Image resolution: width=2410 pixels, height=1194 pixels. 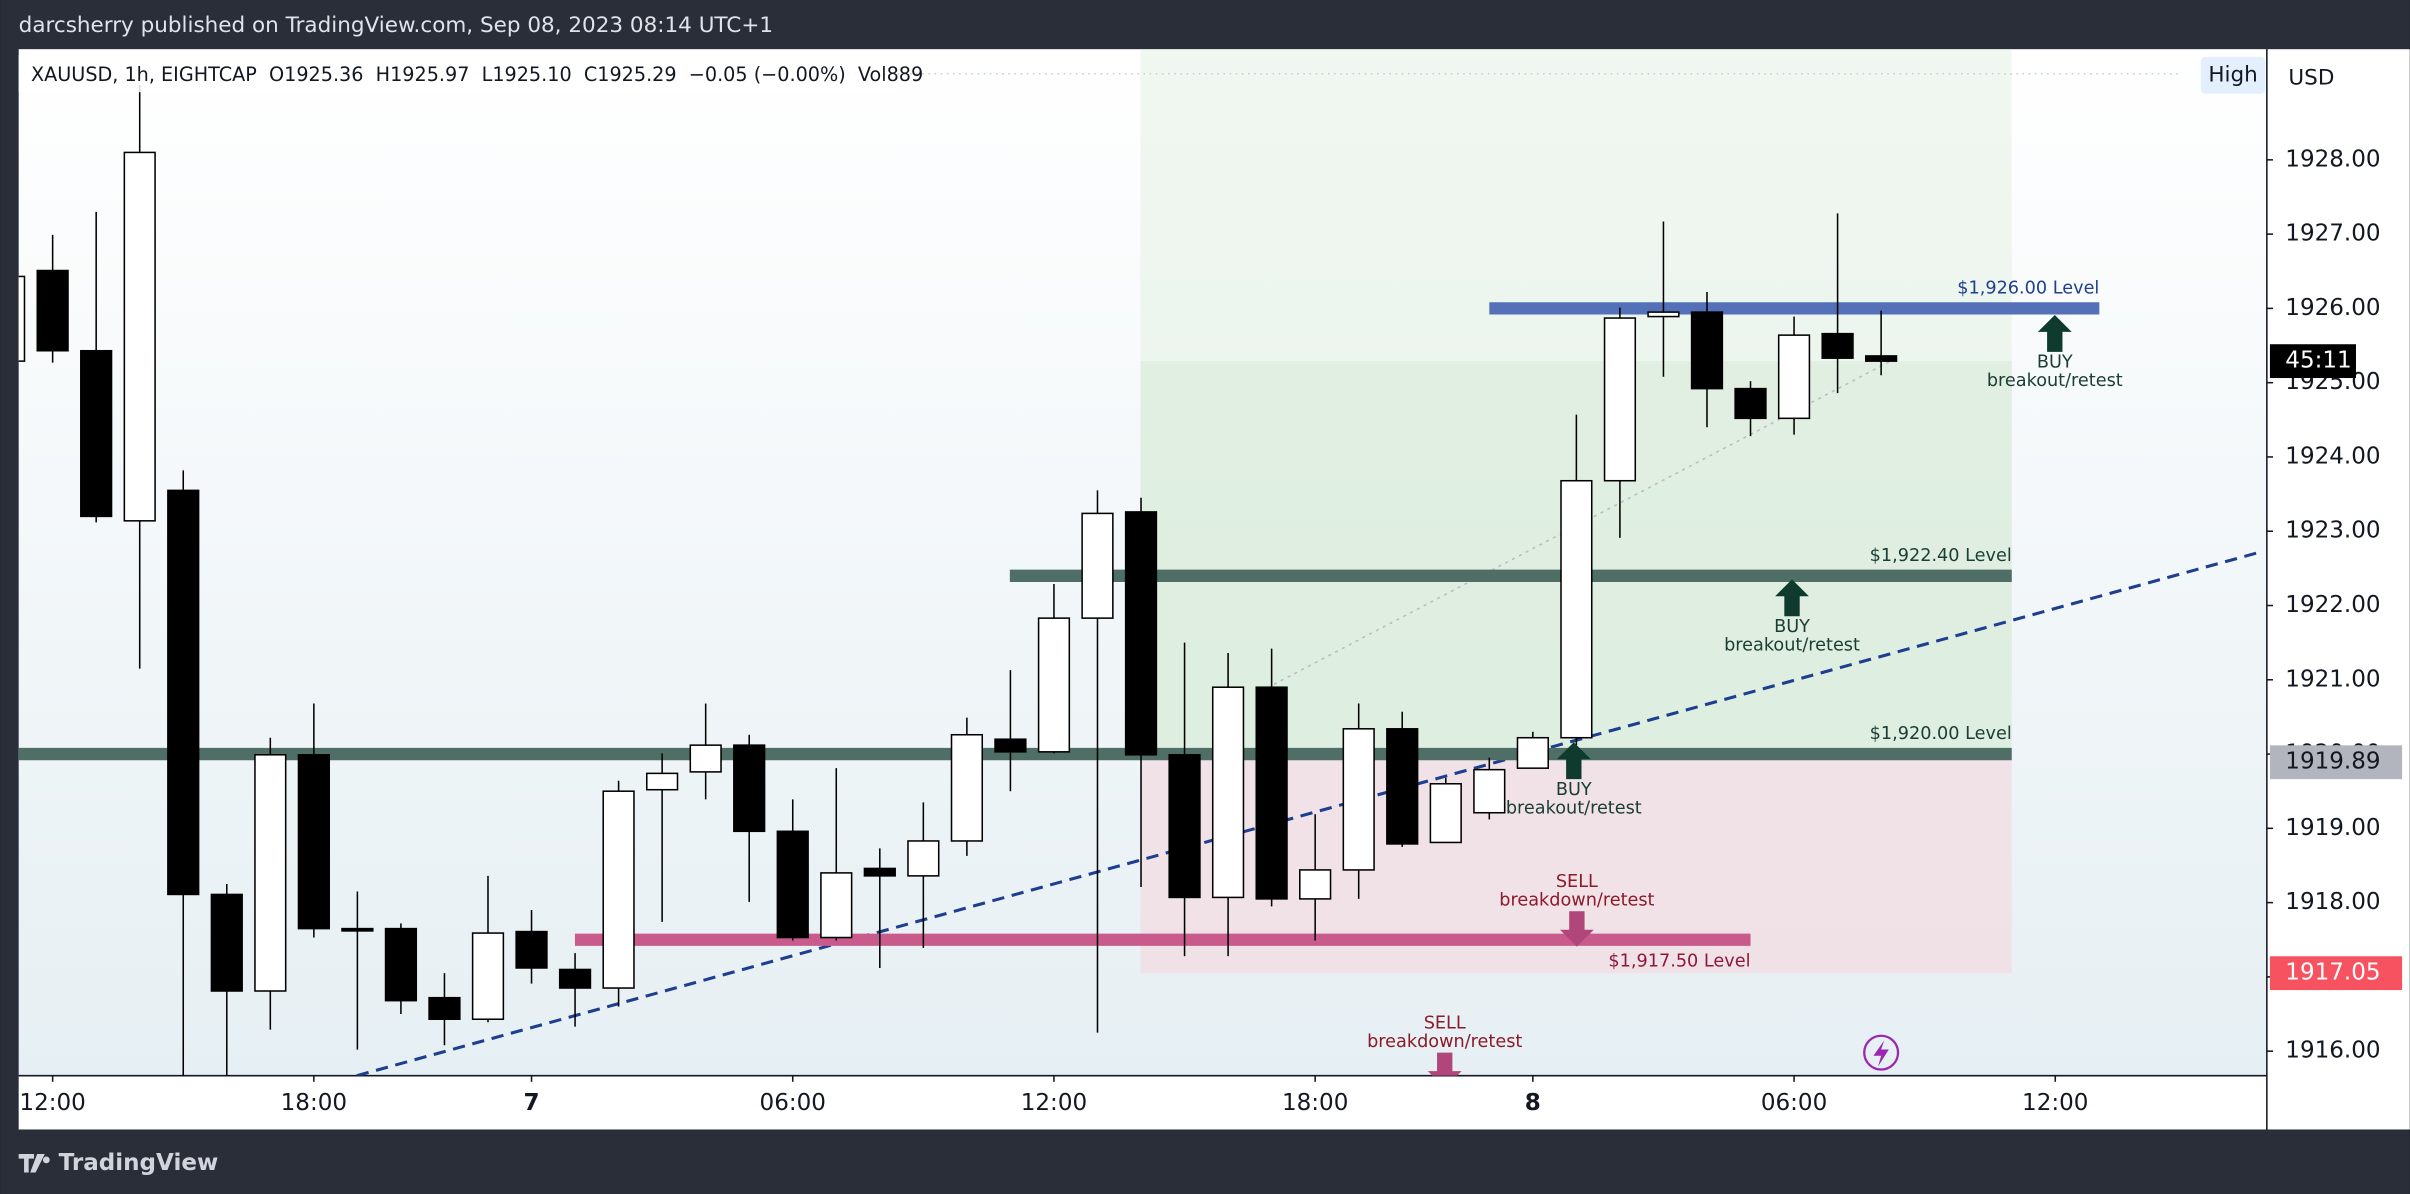 What do you see at coordinates (1941, 734) in the screenshot?
I see `level-label: $1,920.00 Level` at bounding box center [1941, 734].